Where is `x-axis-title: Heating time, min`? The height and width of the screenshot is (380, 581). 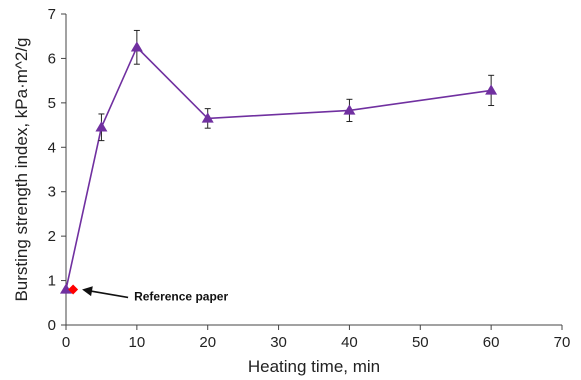
x-axis-title: Heating time, min is located at coordinates (314, 366).